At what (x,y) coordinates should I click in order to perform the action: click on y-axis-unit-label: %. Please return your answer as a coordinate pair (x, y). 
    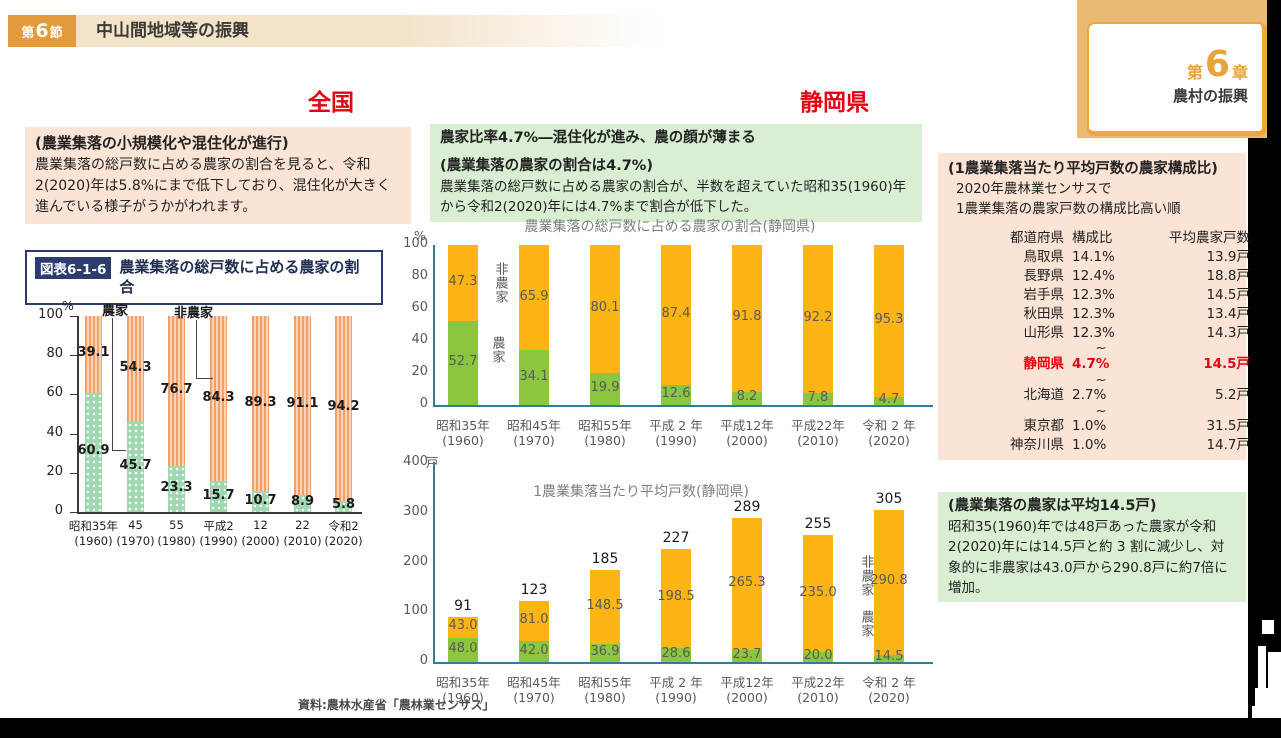
    Looking at the image, I should click on (68, 305).